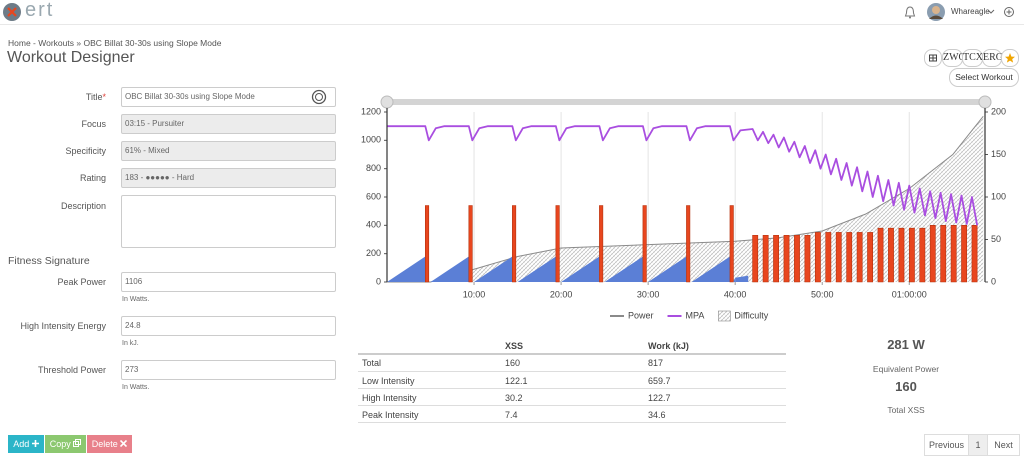 The image size is (1024, 457). I want to click on y2-tick-label: 200, so click(998, 111).